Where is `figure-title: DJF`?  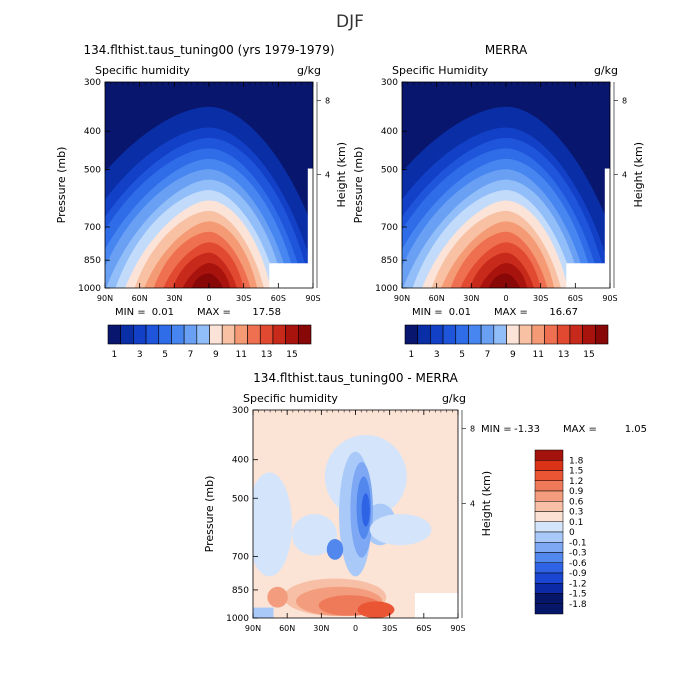
figure-title: DJF is located at coordinates (350, 22).